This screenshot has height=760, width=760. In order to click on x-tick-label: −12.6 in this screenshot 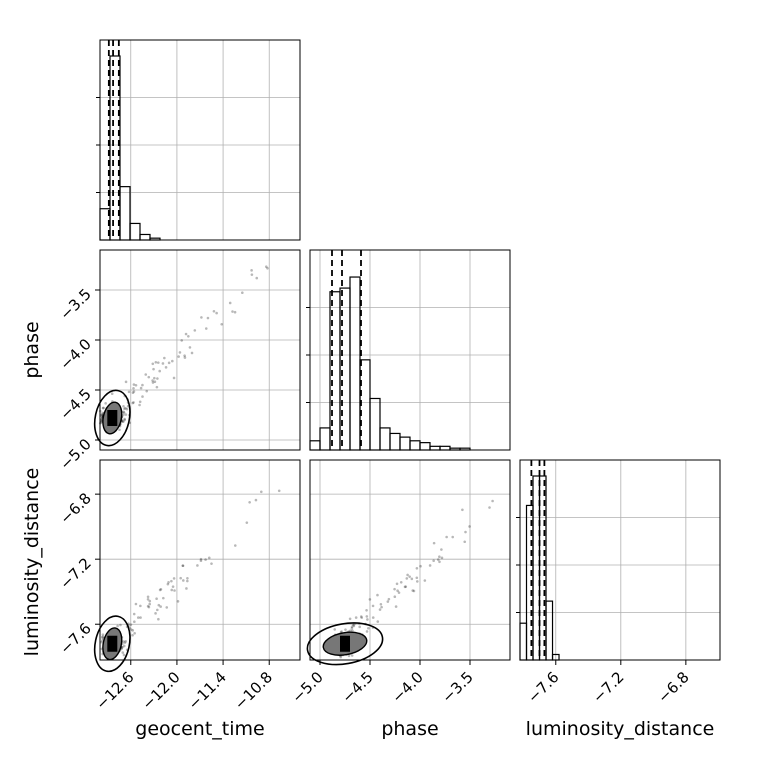, I will do `click(114, 690)`.